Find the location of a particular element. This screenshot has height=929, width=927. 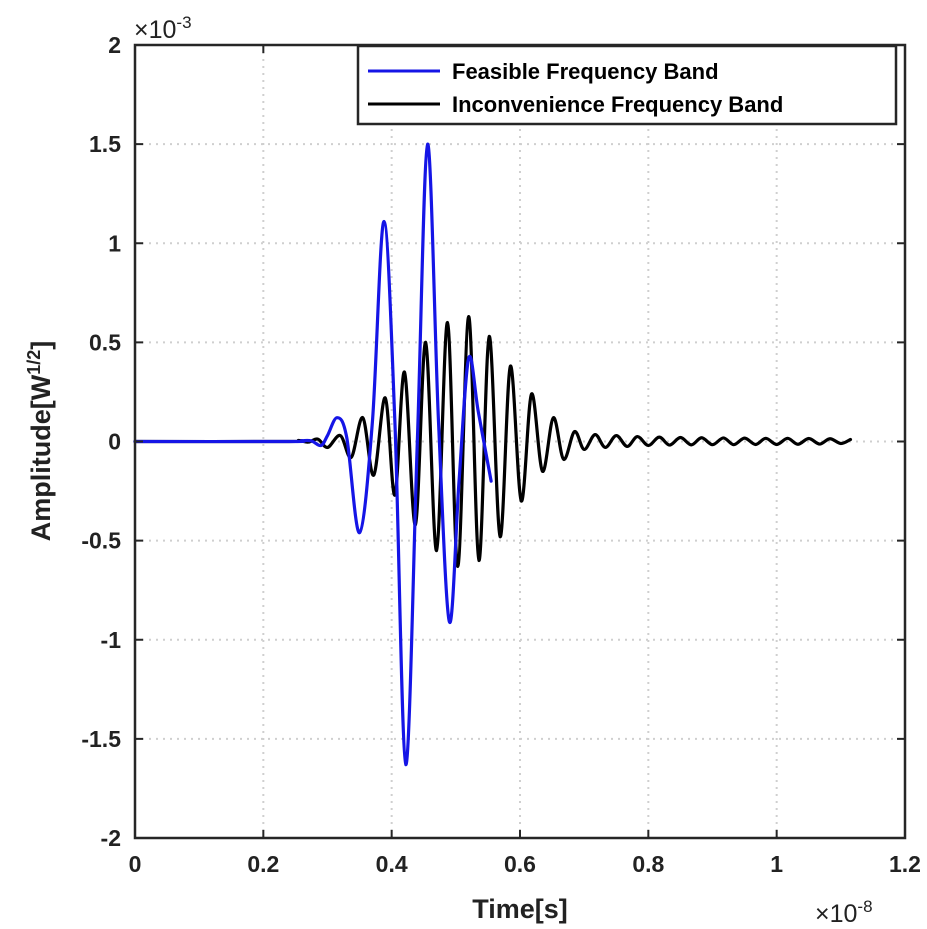

y-tick-label: -2 is located at coordinates (111, 838).